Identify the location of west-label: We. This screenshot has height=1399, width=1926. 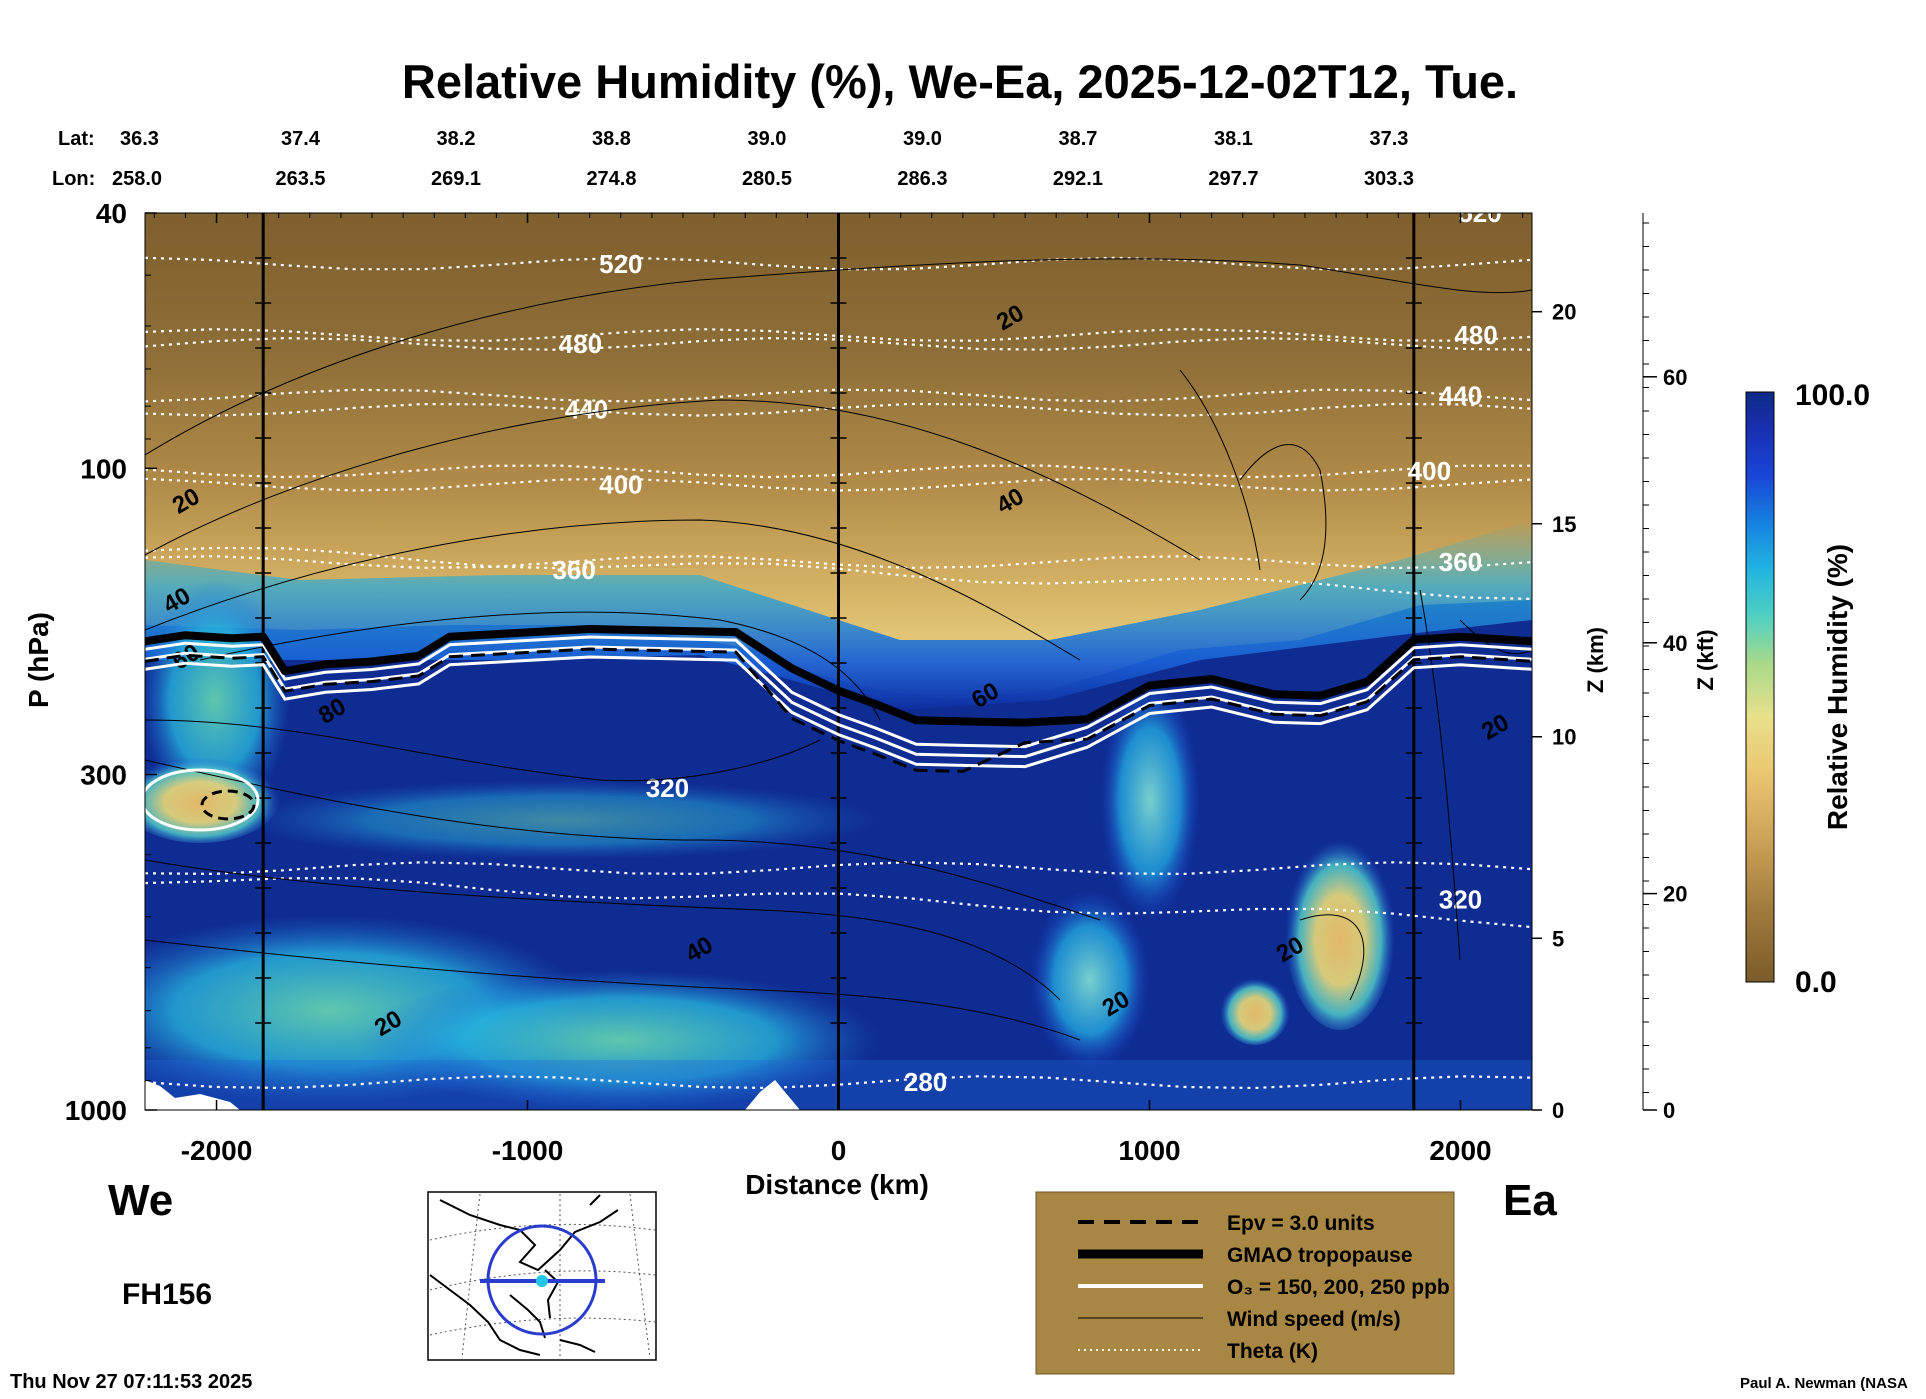
(140, 1200).